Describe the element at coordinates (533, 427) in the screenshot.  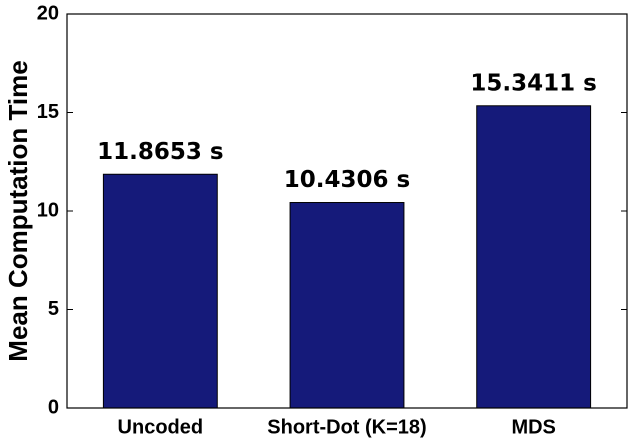
I see `x-tick-label: MDS` at that location.